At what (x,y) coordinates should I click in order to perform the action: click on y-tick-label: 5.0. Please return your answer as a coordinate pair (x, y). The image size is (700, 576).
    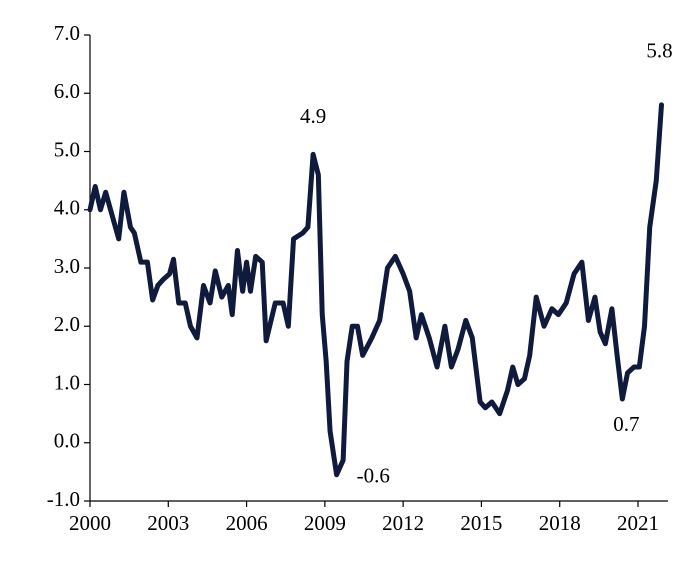
    Looking at the image, I should click on (67, 149).